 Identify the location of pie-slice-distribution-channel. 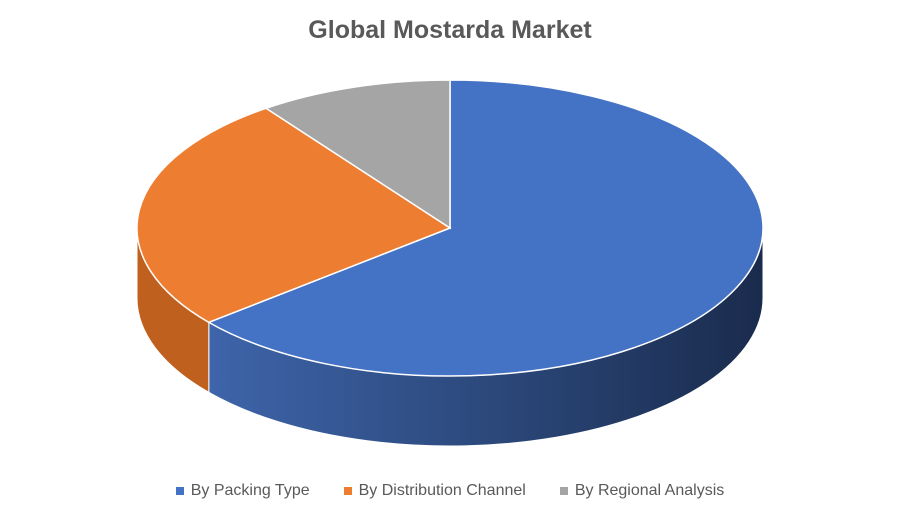
(294, 215).